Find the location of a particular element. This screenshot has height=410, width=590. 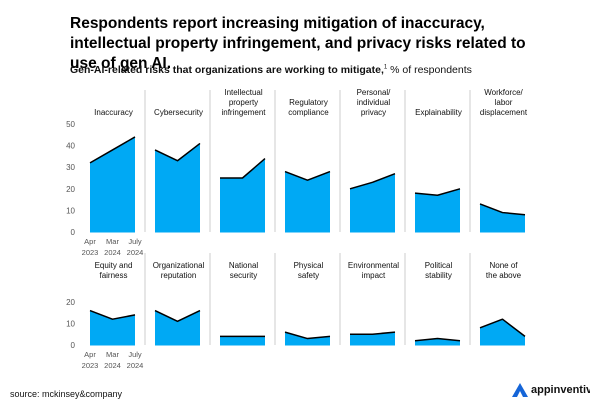

panel-label: displacement is located at coordinates (504, 112).